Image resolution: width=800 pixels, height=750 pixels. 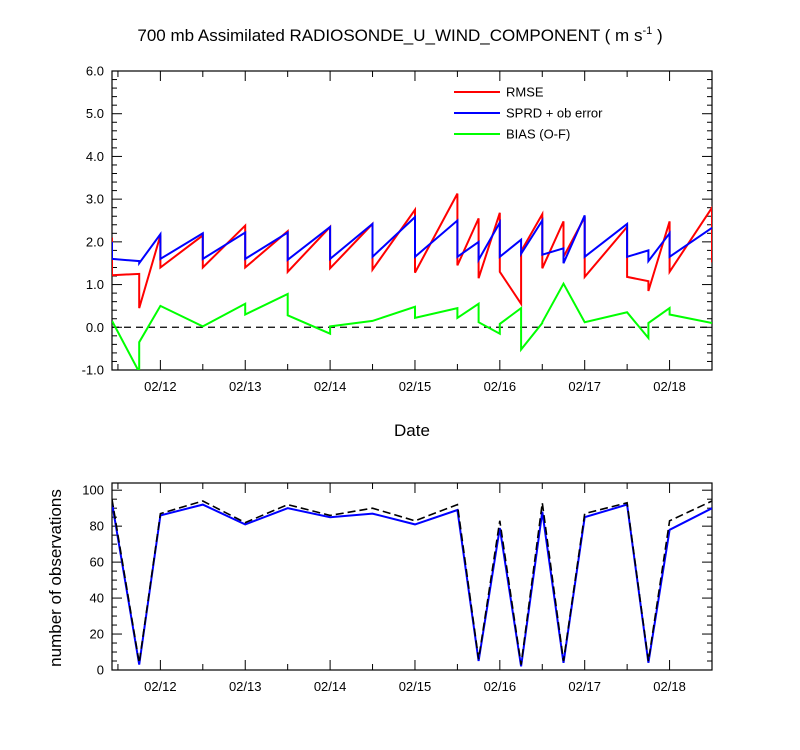 I want to click on bottom-y-axis-title: number of observations, so click(x=55, y=578).